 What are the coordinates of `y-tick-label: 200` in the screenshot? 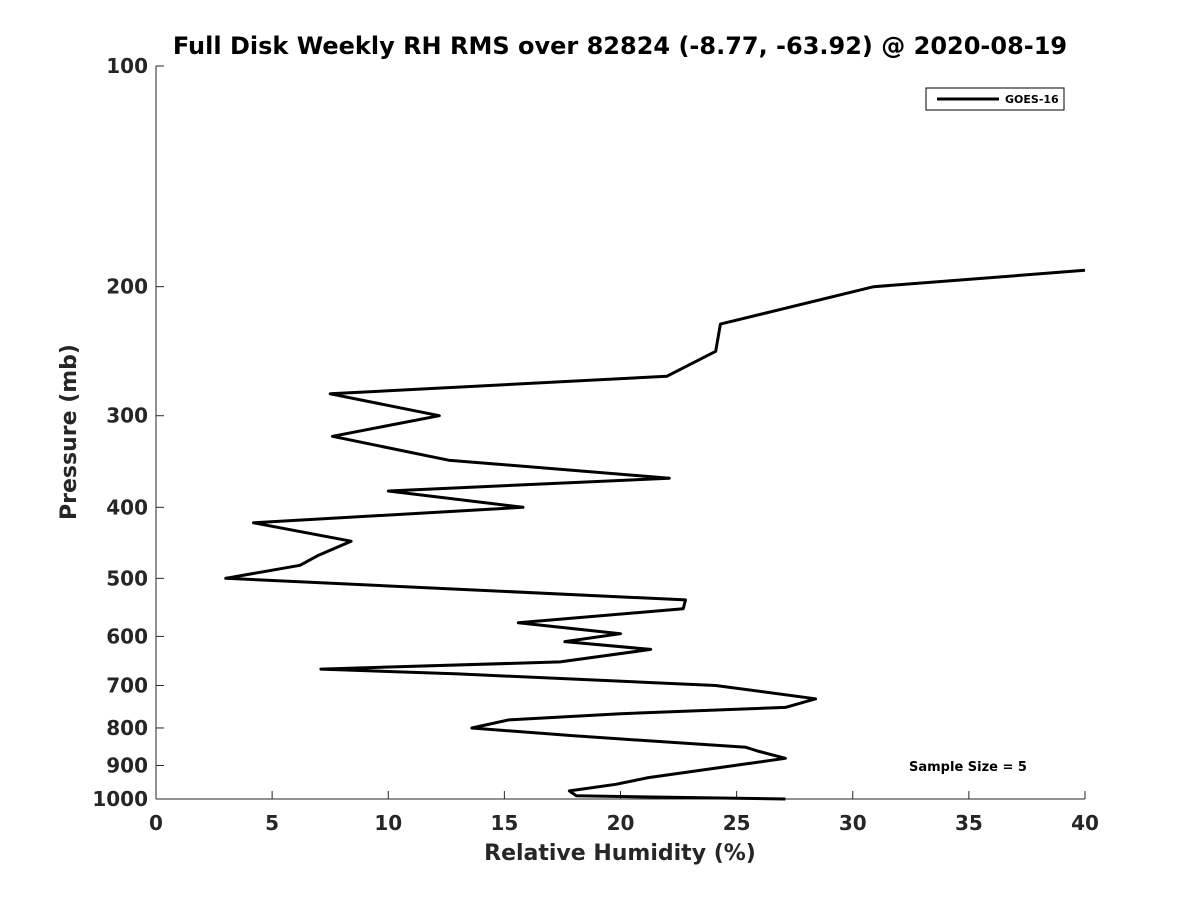 It's located at (127, 287).